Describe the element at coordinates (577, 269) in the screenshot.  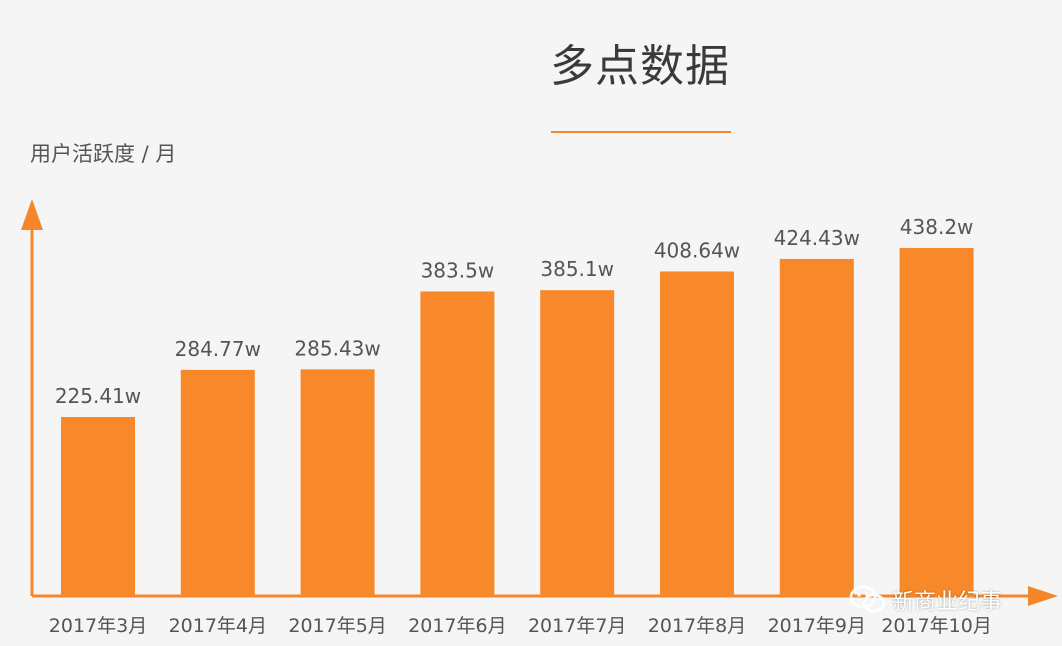
I see `data-label: 385.1w` at that location.